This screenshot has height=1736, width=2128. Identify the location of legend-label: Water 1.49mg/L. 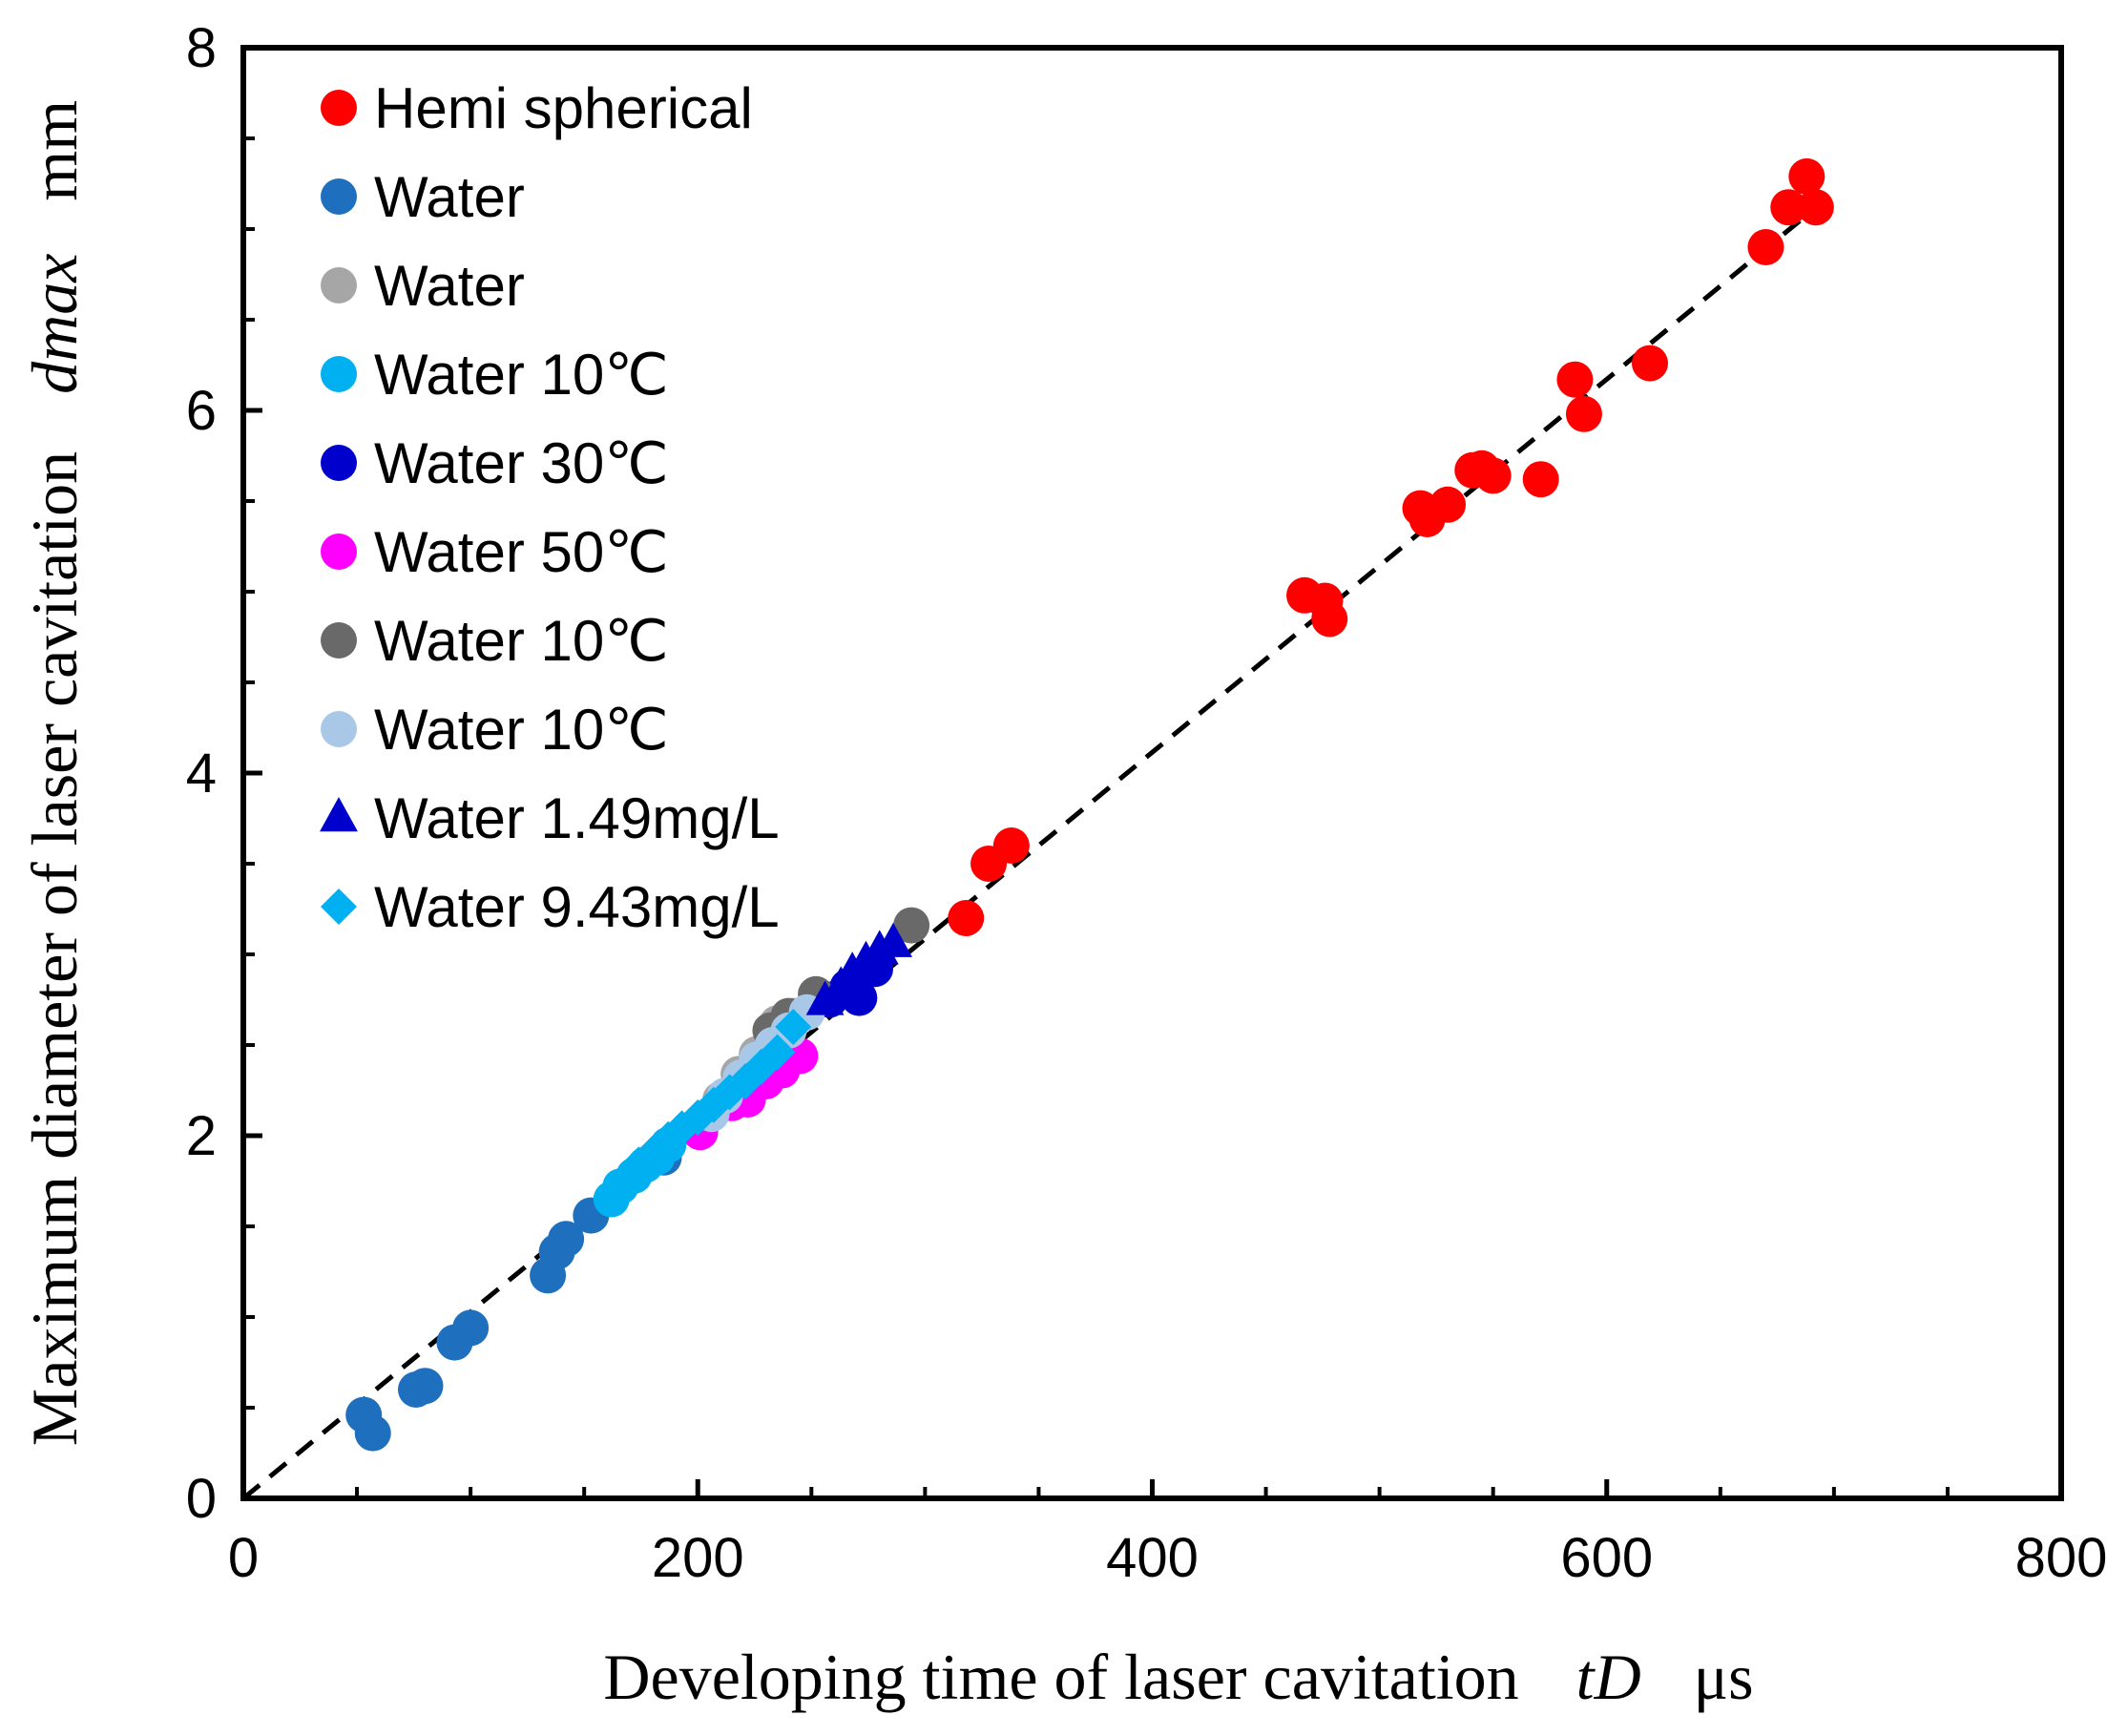
(577, 818).